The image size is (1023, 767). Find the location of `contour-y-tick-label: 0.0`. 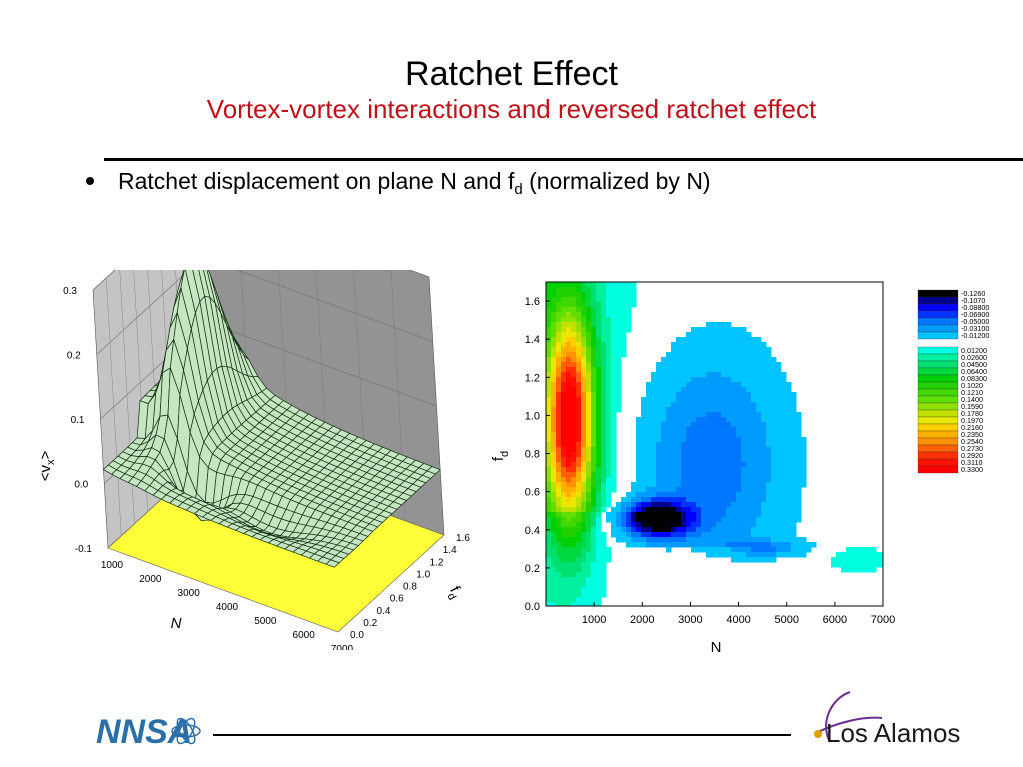

contour-y-tick-label: 0.0 is located at coordinates (532, 607).